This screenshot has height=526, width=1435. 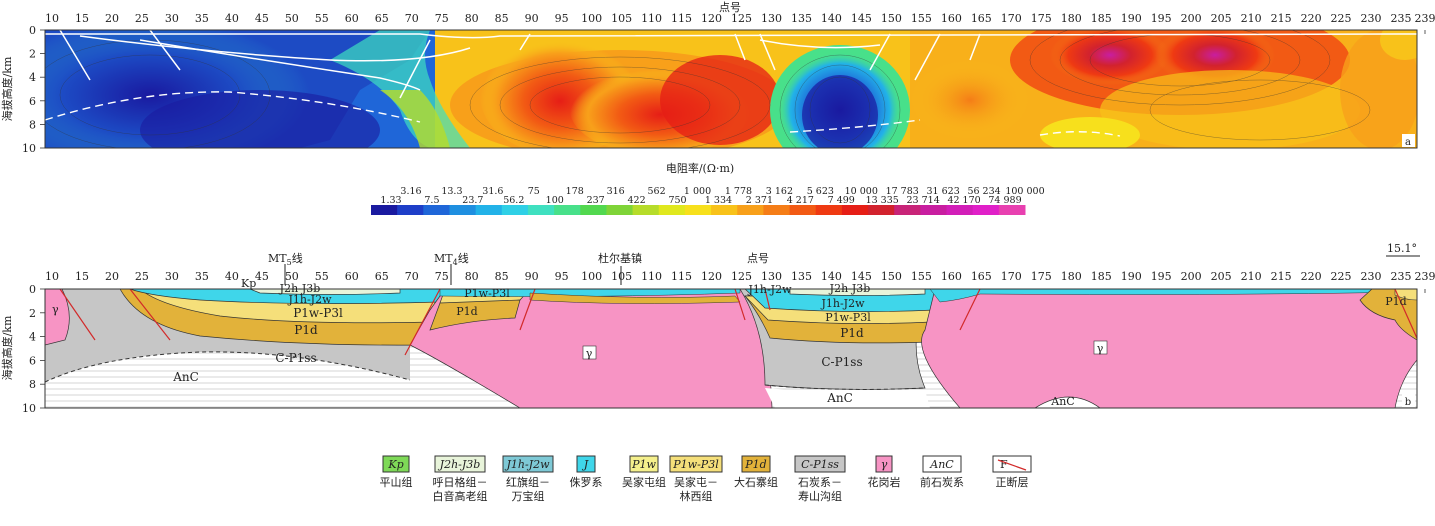 What do you see at coordinates (882, 200) in the screenshot?
I see `colorbar-bottom-label: 13 335` at bounding box center [882, 200].